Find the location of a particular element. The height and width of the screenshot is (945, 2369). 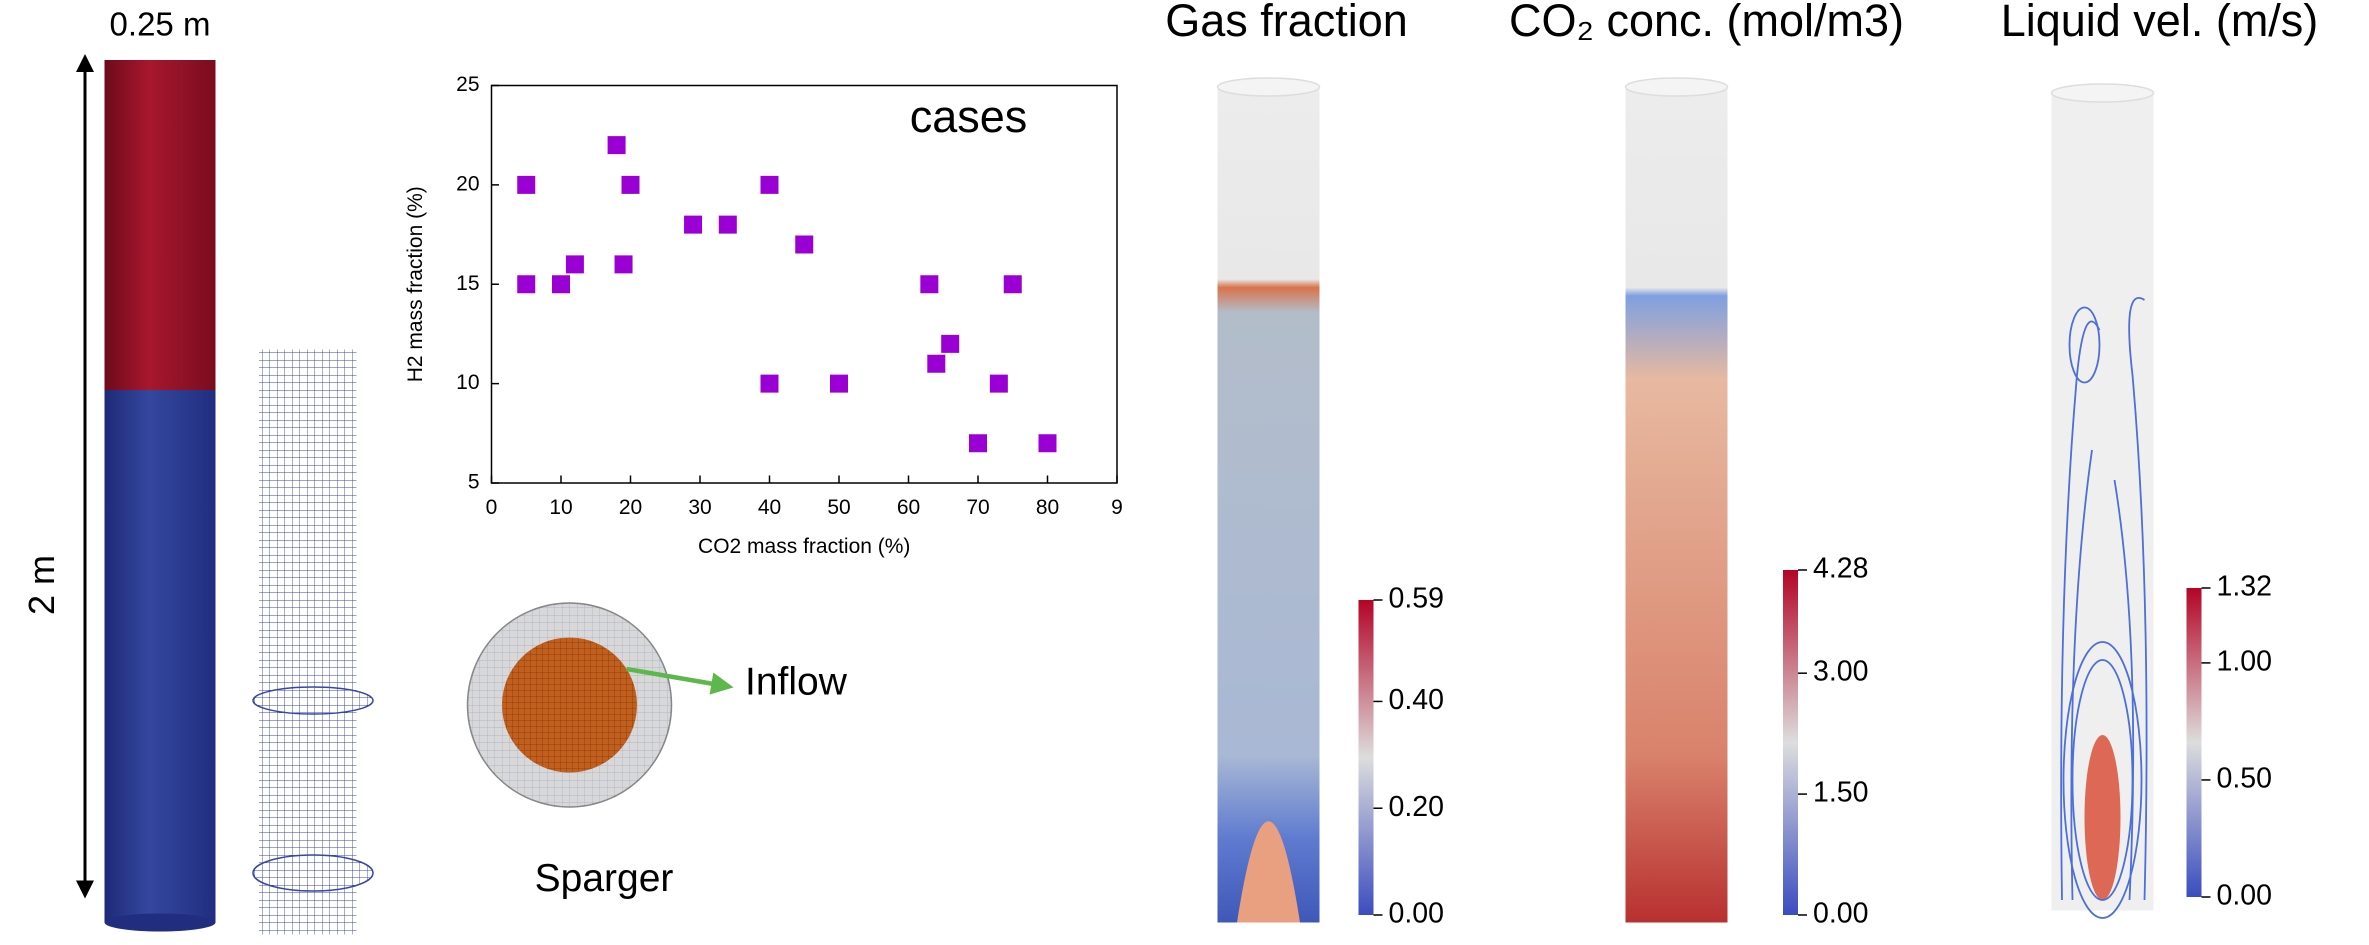

x-tick-label: 0 is located at coordinates (492, 507).